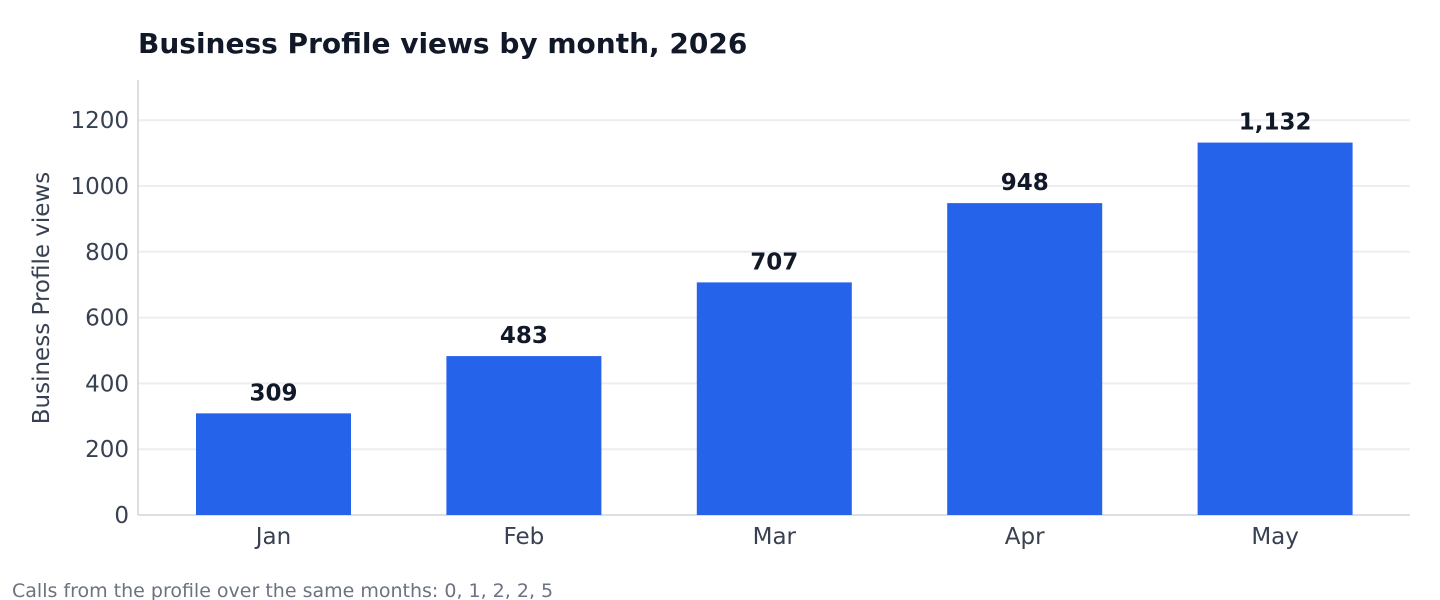 Image resolution: width=1440 pixels, height=600 pixels. What do you see at coordinates (1025, 359) in the screenshot?
I see `bar-apr` at bounding box center [1025, 359].